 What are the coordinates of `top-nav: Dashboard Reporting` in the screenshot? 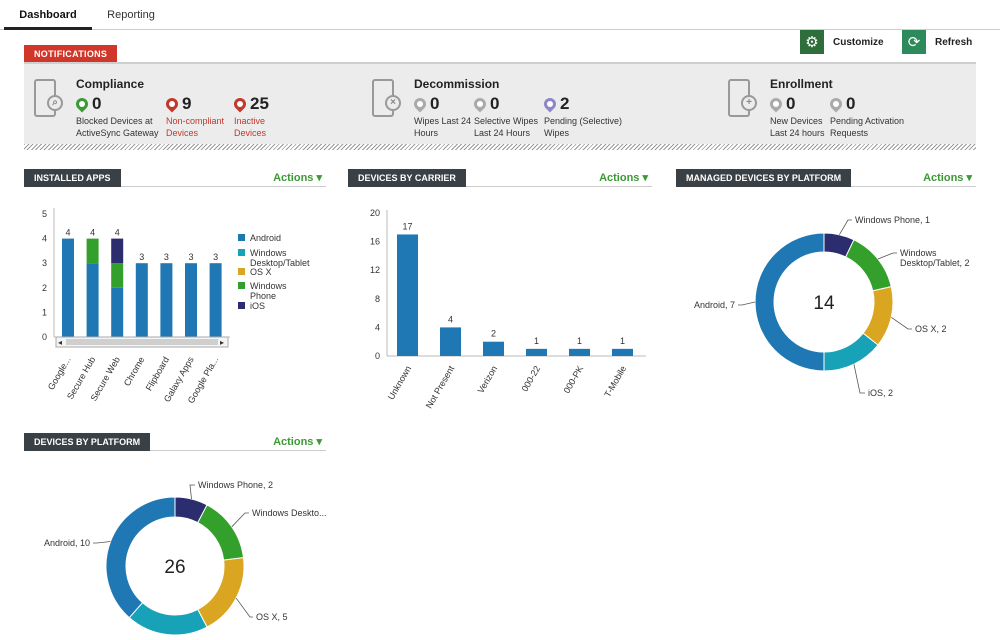 It's located at (500, 15).